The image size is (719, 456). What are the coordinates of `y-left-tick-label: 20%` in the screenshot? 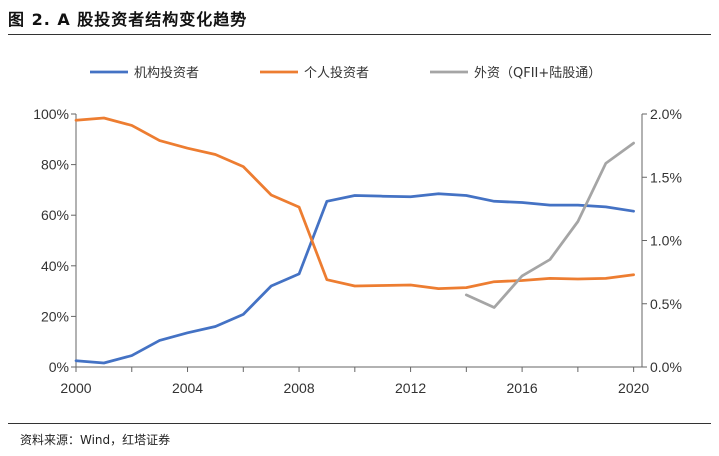 It's located at (55, 316).